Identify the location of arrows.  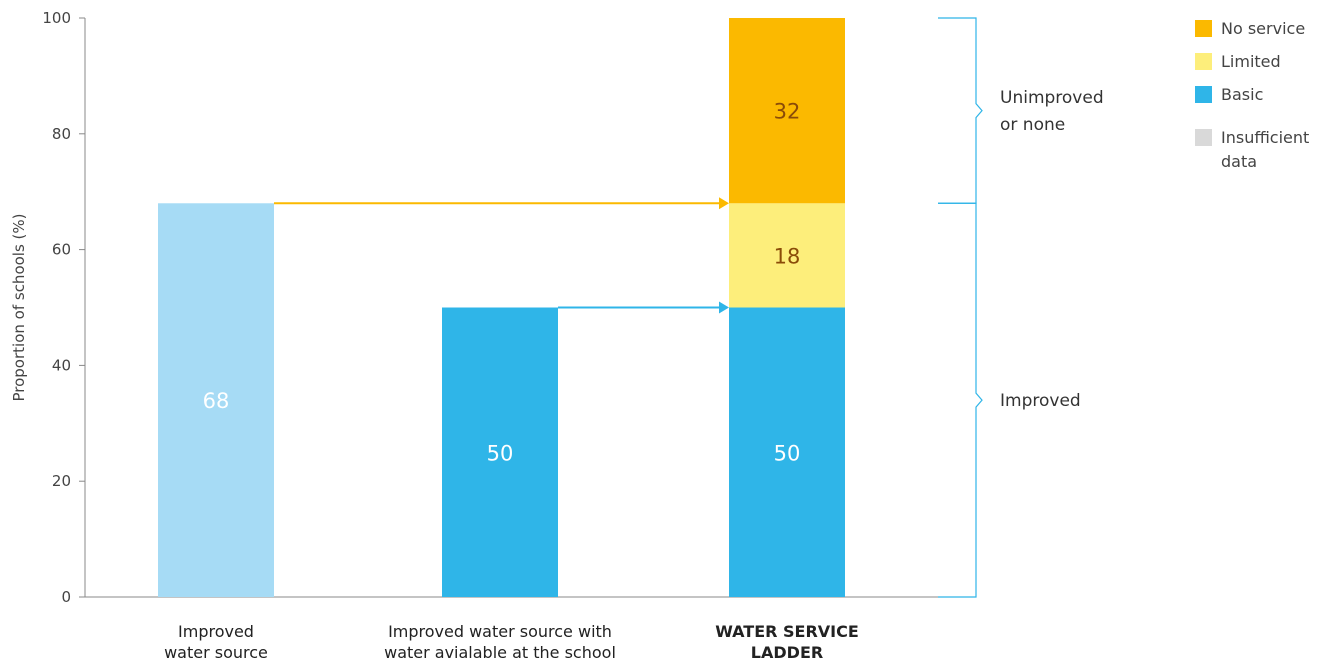
(501, 255).